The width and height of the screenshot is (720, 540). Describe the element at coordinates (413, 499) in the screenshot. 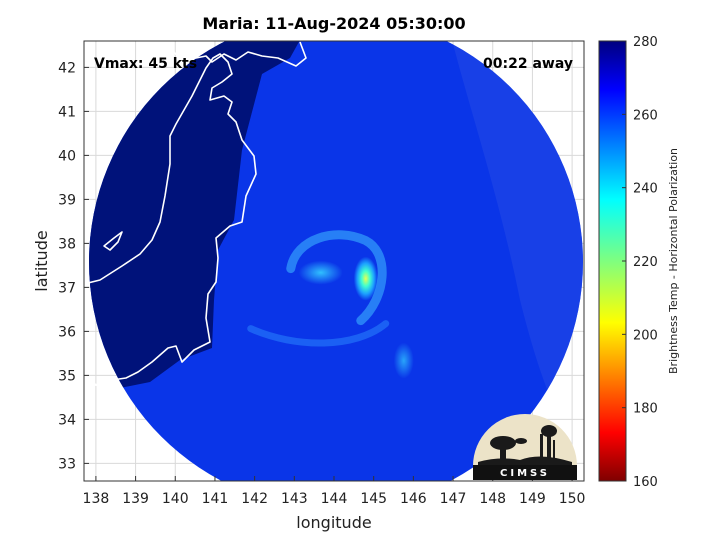

I see `x-tick-label: 146` at that location.